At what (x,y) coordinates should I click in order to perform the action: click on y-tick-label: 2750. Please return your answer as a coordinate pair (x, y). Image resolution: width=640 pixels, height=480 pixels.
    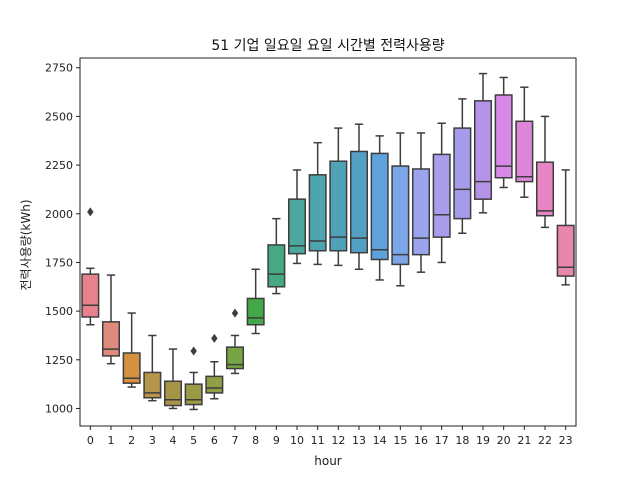
    Looking at the image, I should click on (59, 68).